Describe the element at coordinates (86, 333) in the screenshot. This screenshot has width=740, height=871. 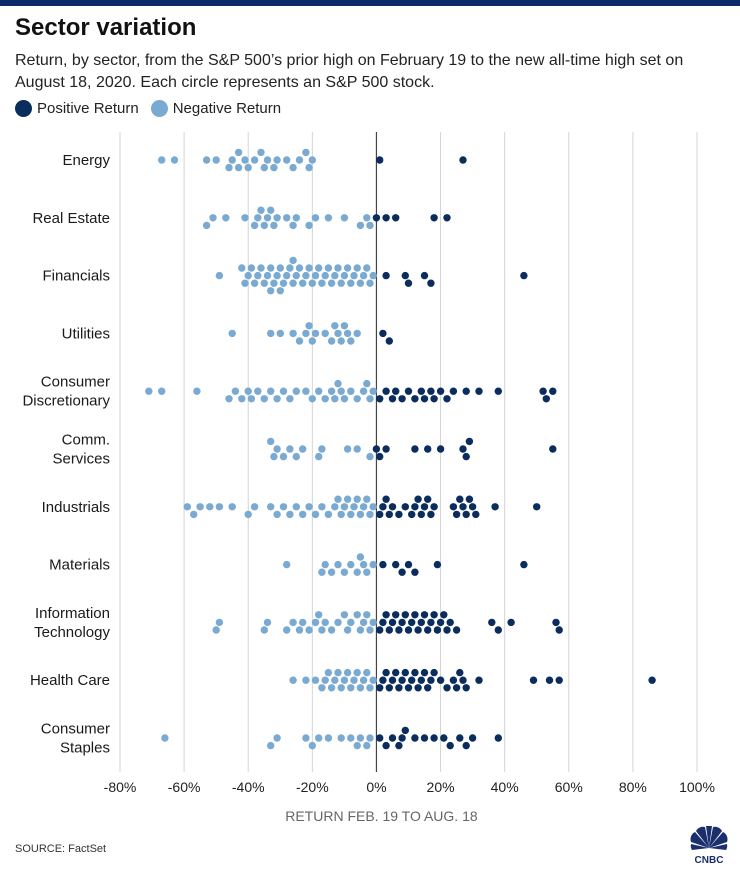
I see `category-label: Utilities` at that location.